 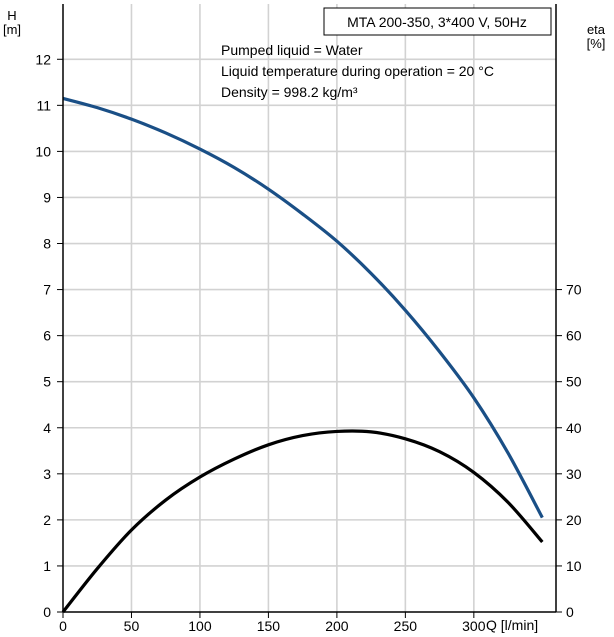 What do you see at coordinates (12, 29) in the screenshot?
I see `y-axis-label-left-unit: [m]` at bounding box center [12, 29].